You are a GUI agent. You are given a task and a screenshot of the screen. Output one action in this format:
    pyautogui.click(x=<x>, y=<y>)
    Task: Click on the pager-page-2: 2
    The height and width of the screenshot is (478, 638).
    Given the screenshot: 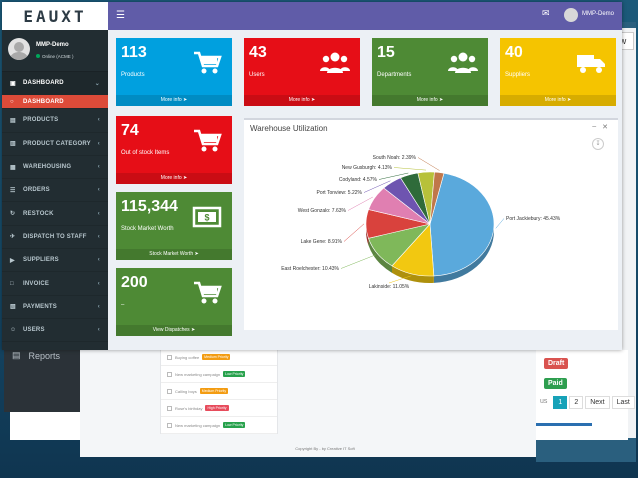 What is the action you would take?
    pyautogui.click(x=576, y=402)
    